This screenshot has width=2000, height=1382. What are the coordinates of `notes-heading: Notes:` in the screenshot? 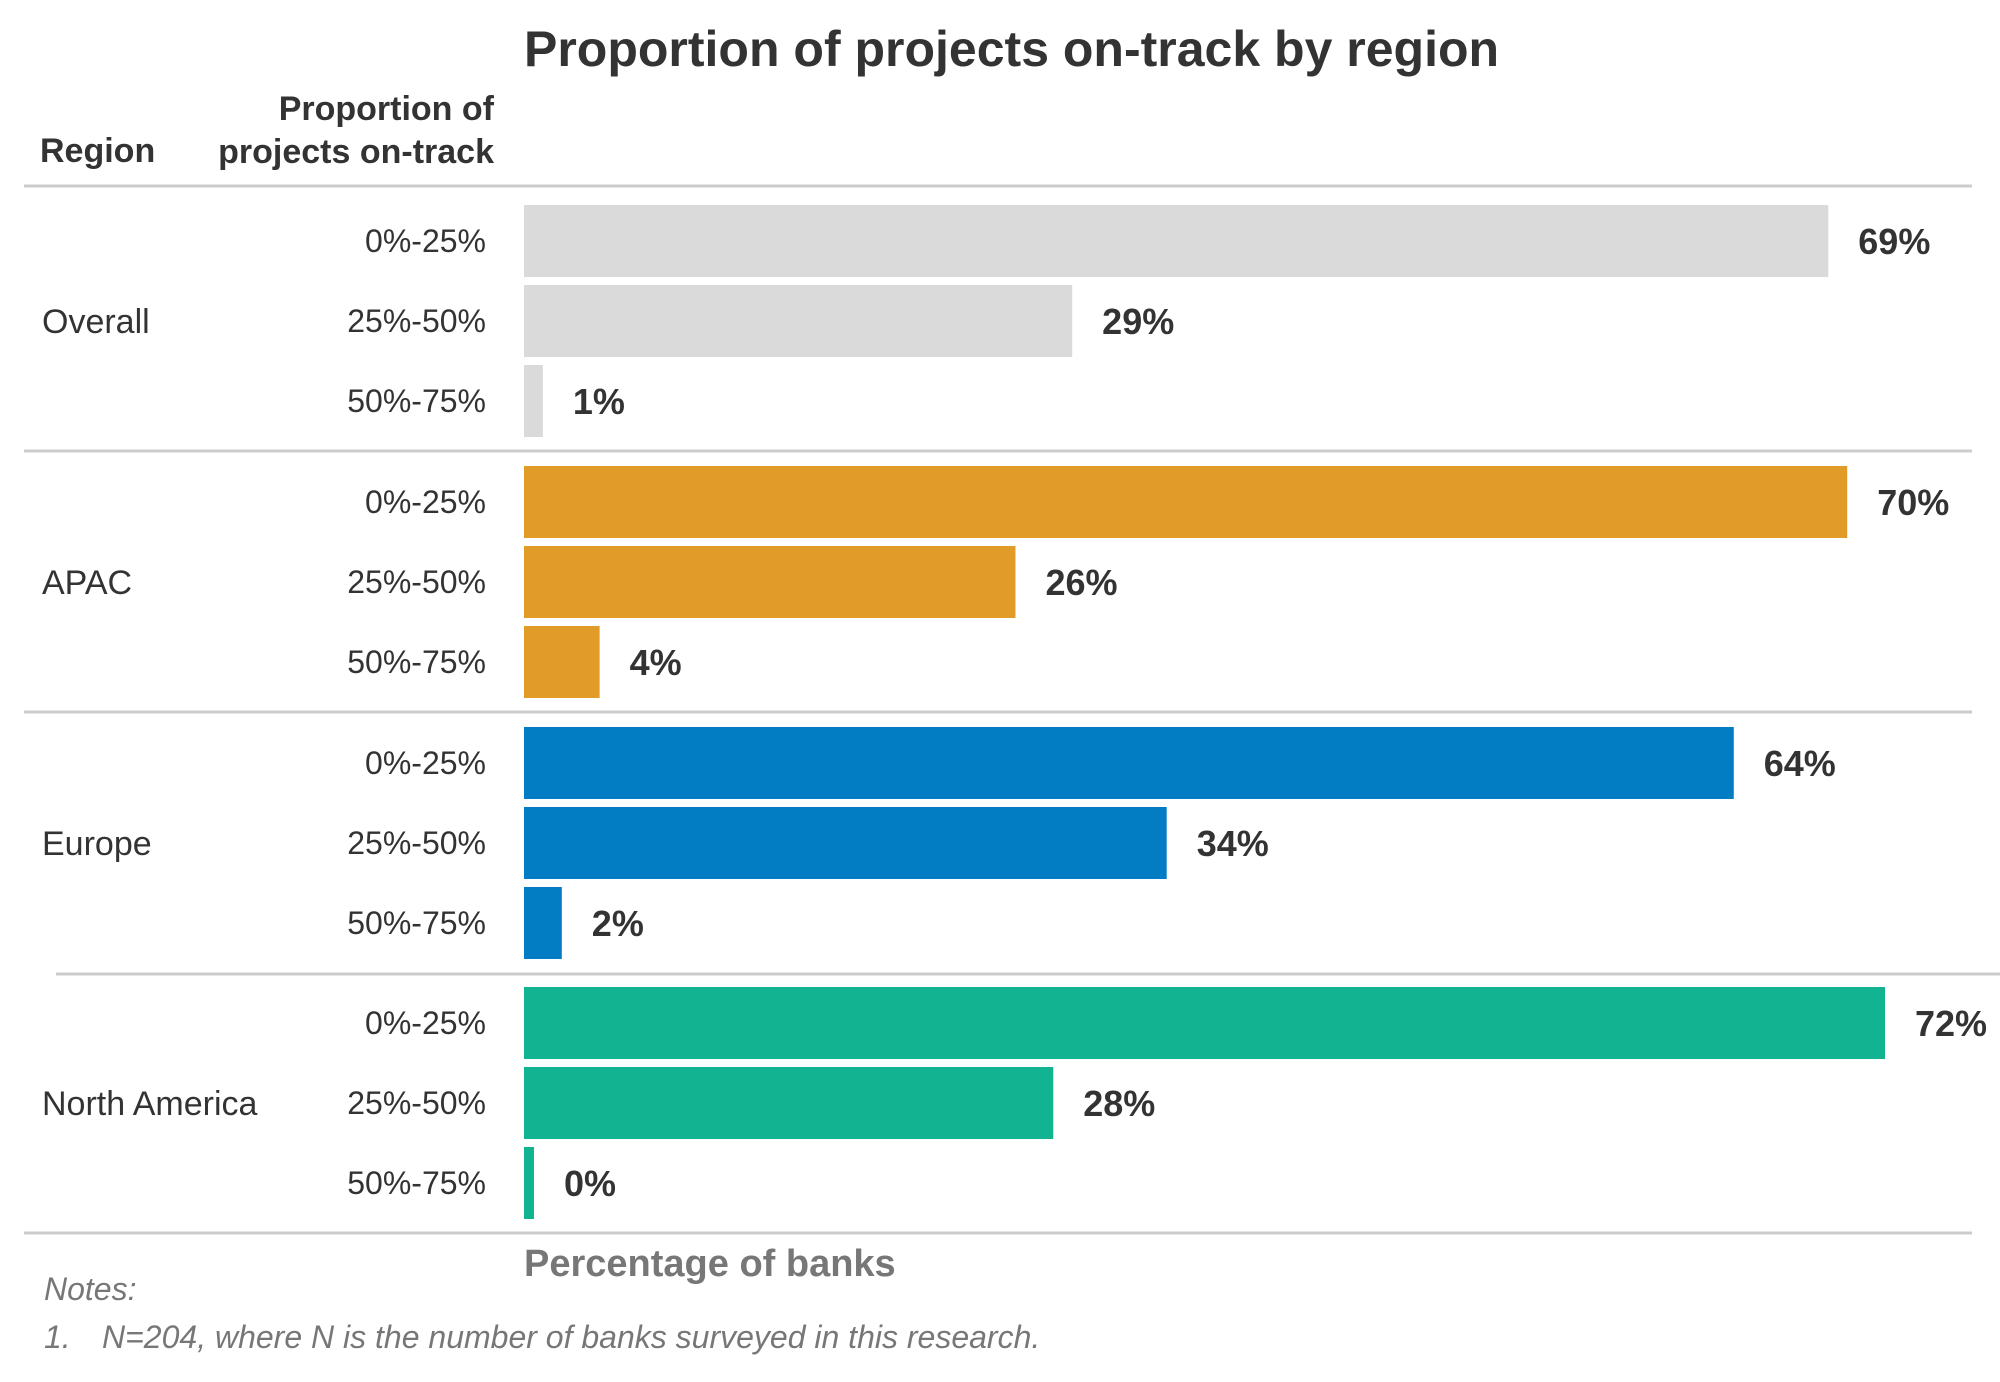 It's located at (90, 1289).